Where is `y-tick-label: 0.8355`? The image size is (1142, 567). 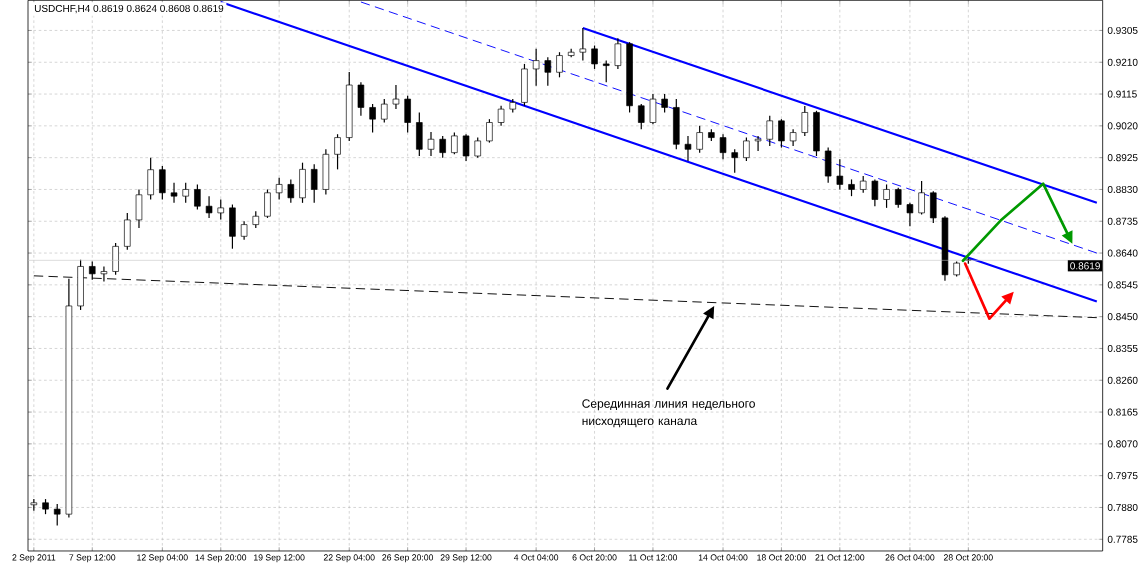
y-tick-label: 0.8355 is located at coordinates (1122, 348).